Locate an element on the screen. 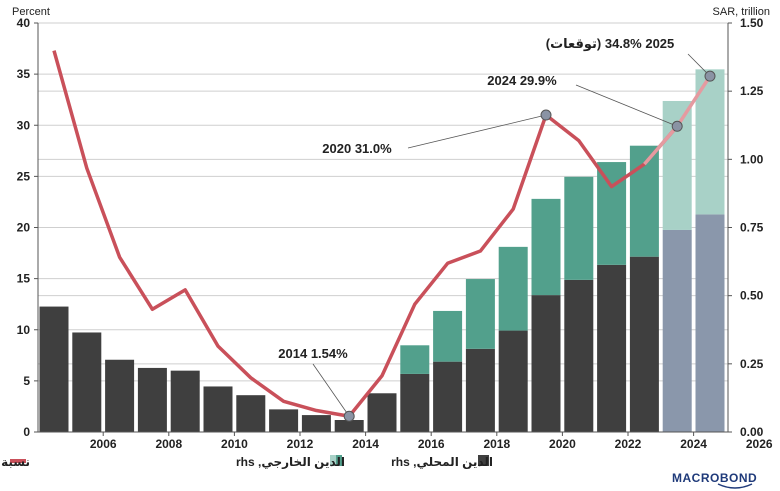 Image resolution: width=780 pixels, height=491 pixels. legend-external-label: الدين الخارجي, rhs is located at coordinates (290, 462).